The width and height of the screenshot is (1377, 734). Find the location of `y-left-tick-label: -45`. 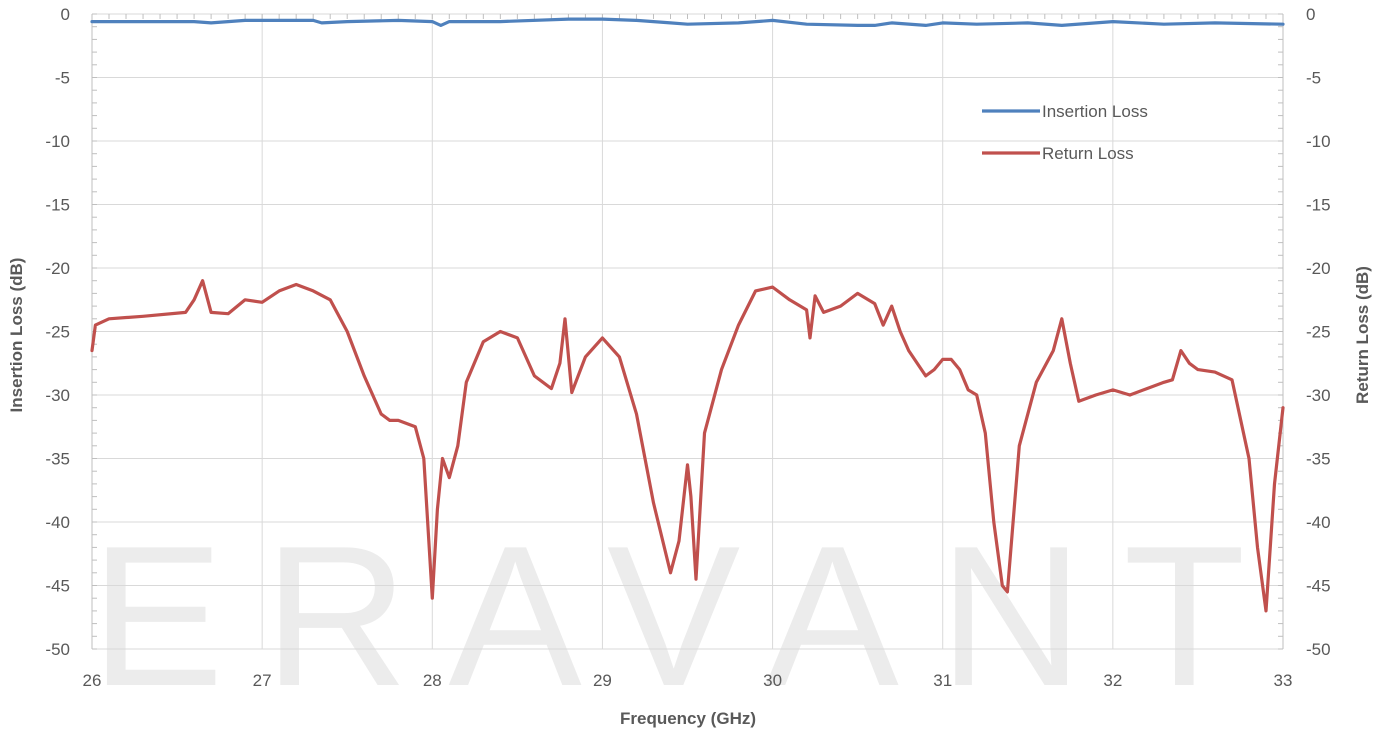

y-left-tick-label: -45 is located at coordinates (57, 586).